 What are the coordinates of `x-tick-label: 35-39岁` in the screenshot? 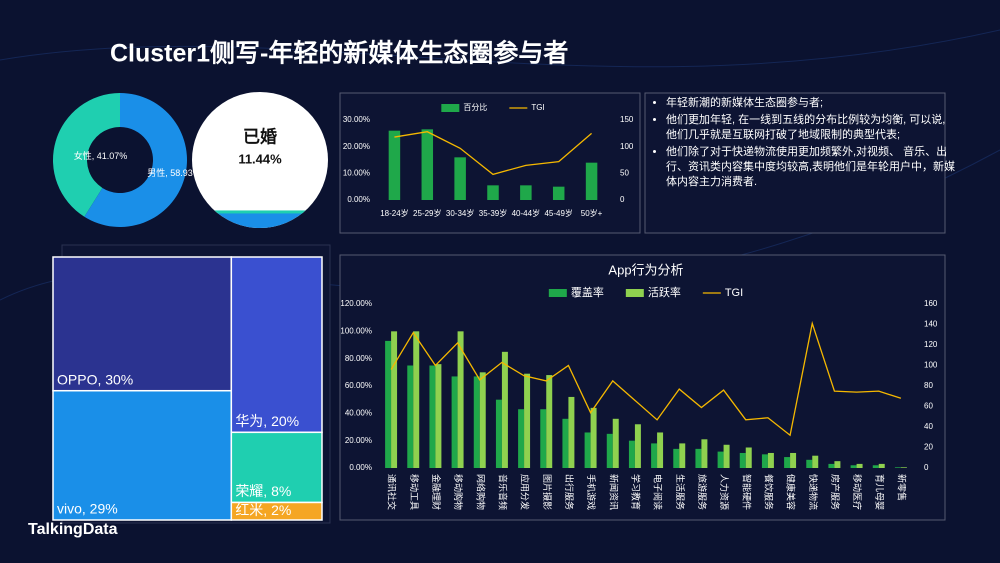 It's located at (493, 213).